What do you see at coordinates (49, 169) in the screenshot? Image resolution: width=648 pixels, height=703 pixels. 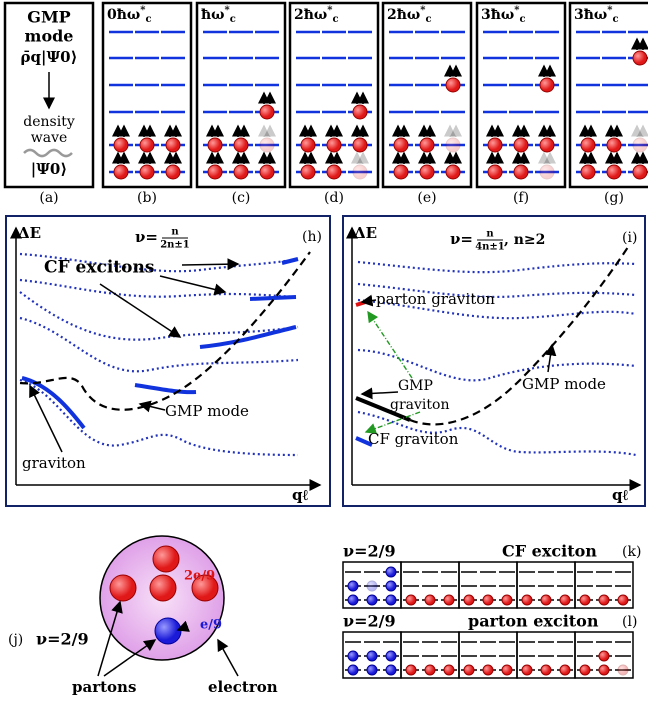 I see `text: |Ψ0⟩` at bounding box center [49, 169].